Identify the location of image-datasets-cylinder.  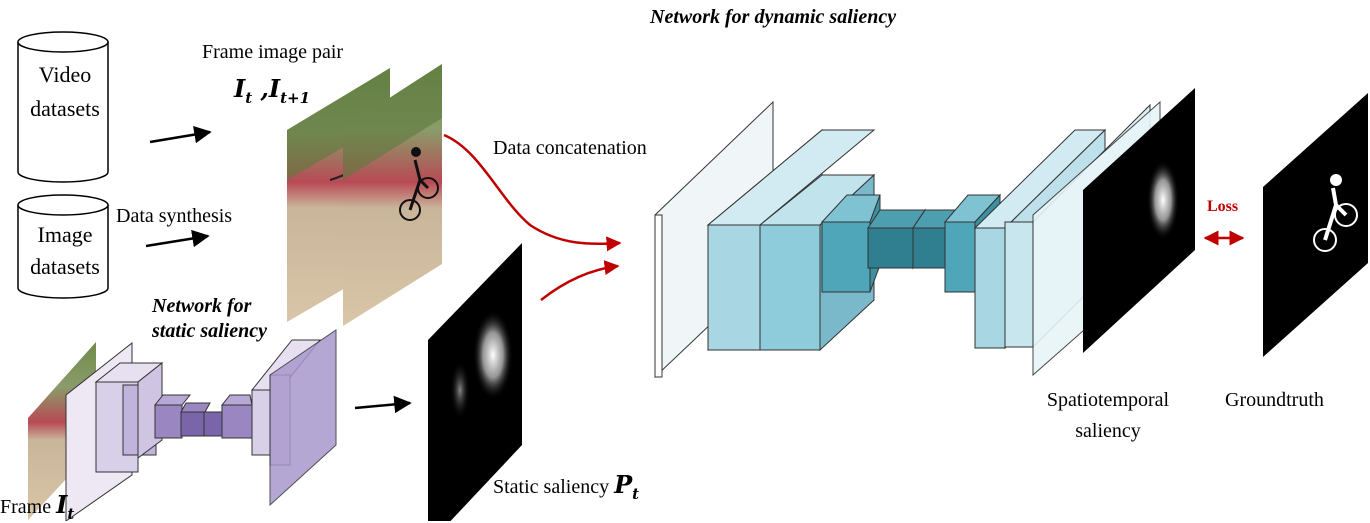
(63, 246).